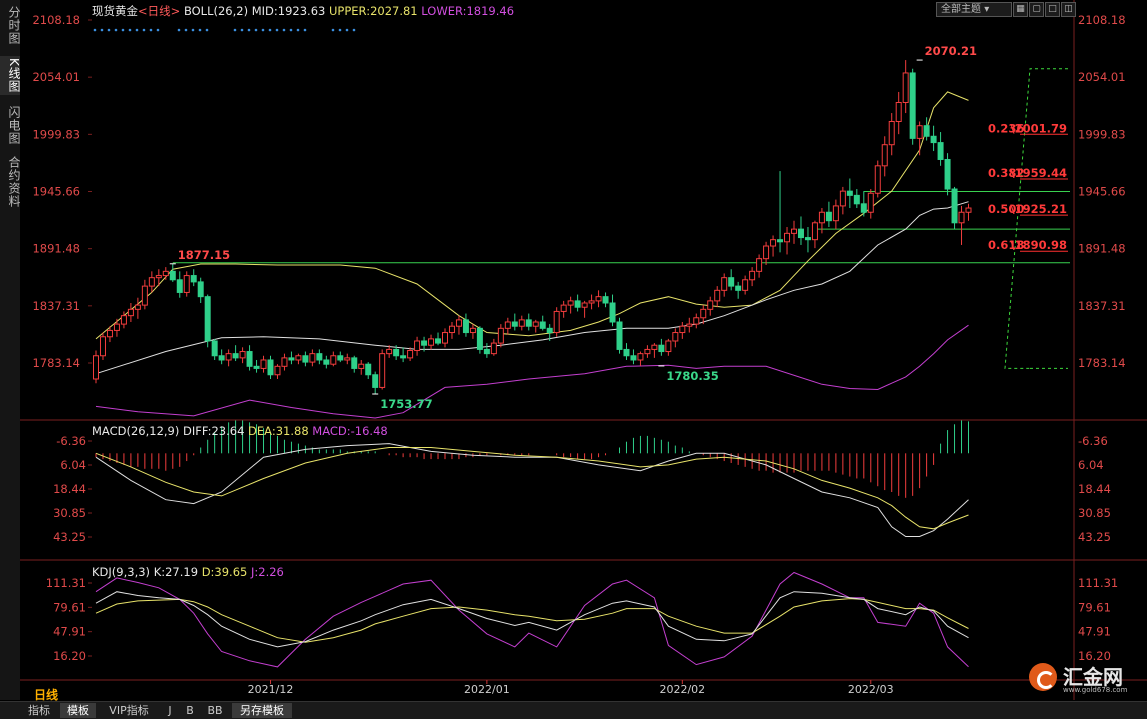  What do you see at coordinates (204, 255) in the screenshot?
I see `high-annotation: 1877.15` at bounding box center [204, 255].